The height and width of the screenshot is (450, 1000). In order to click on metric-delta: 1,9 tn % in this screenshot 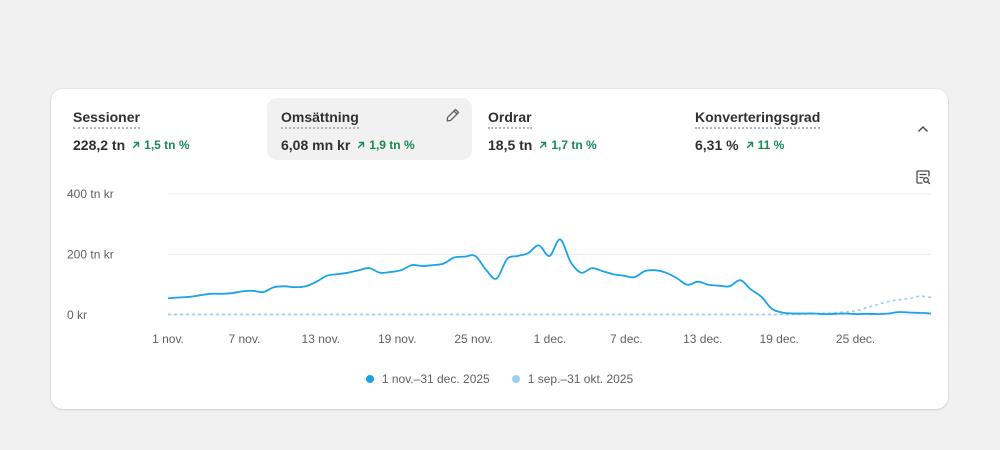, I will do `click(386, 145)`.